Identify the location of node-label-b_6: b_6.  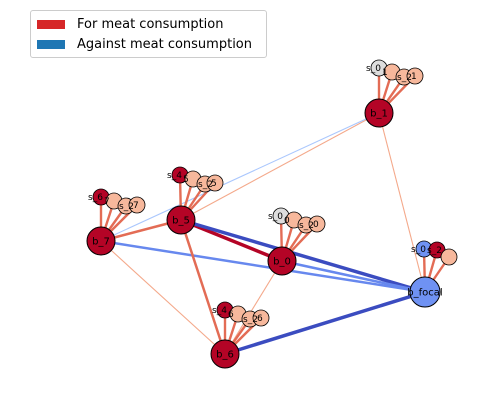
(225, 355).